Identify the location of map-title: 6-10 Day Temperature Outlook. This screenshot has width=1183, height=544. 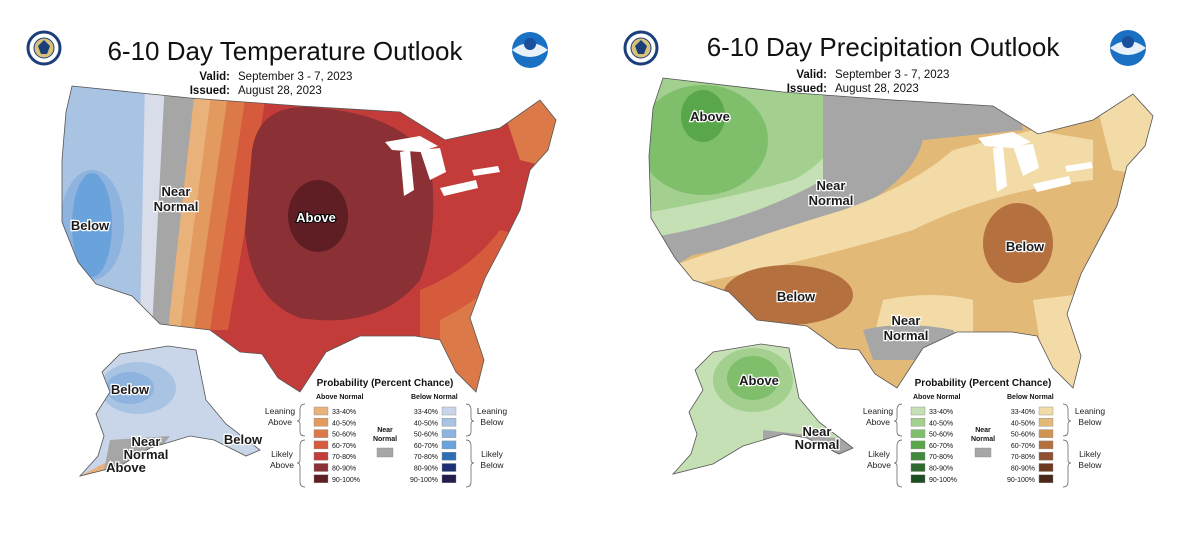
(285, 51).